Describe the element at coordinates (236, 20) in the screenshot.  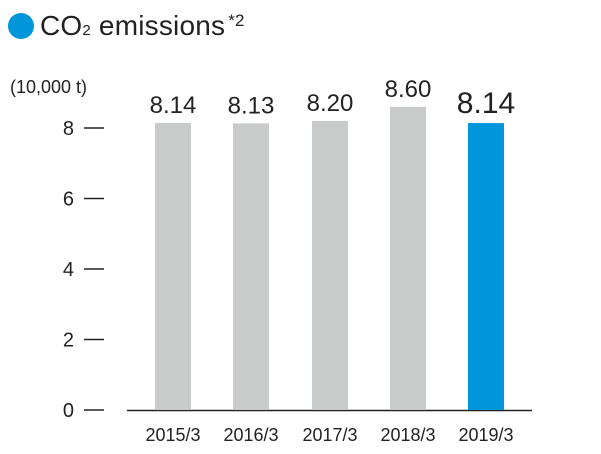
I see `title-superscript: *2` at that location.